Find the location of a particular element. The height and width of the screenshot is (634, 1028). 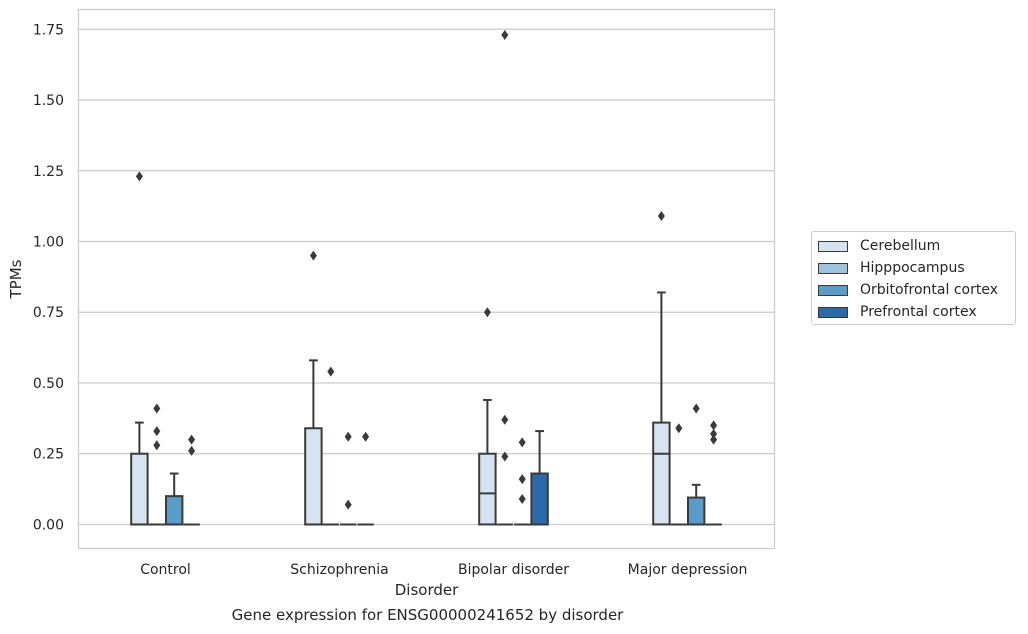

box-prefrontal-cortex-schizophrenia is located at coordinates (365, 478).